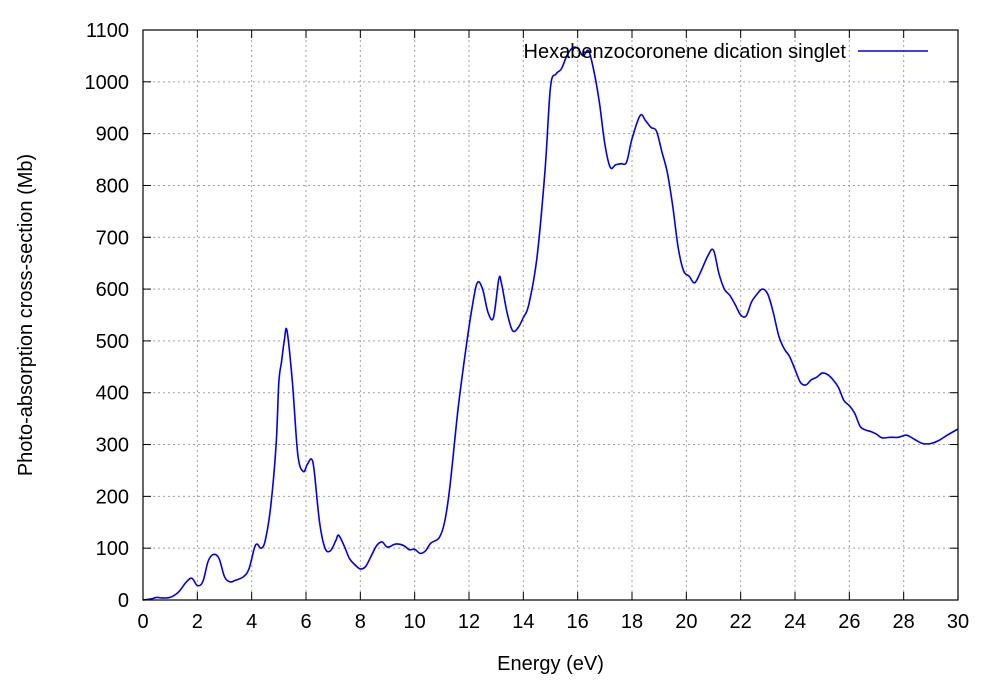 The image size is (1000, 700). I want to click on x-tick-label: 4, so click(251, 622).